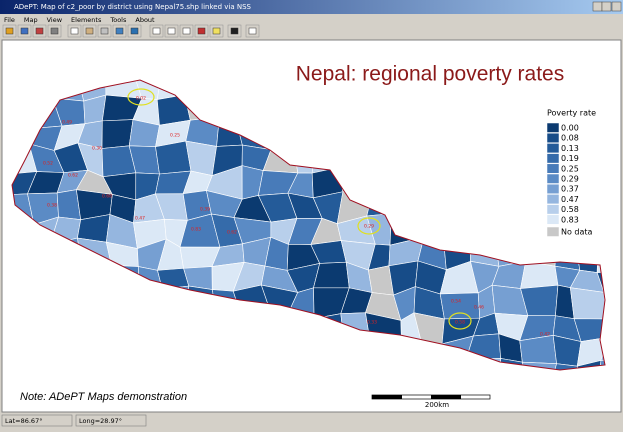 This screenshot has height=432, width=623. Describe the element at coordinates (97, 149) in the screenshot. I see `district-label: 0.30` at that location.